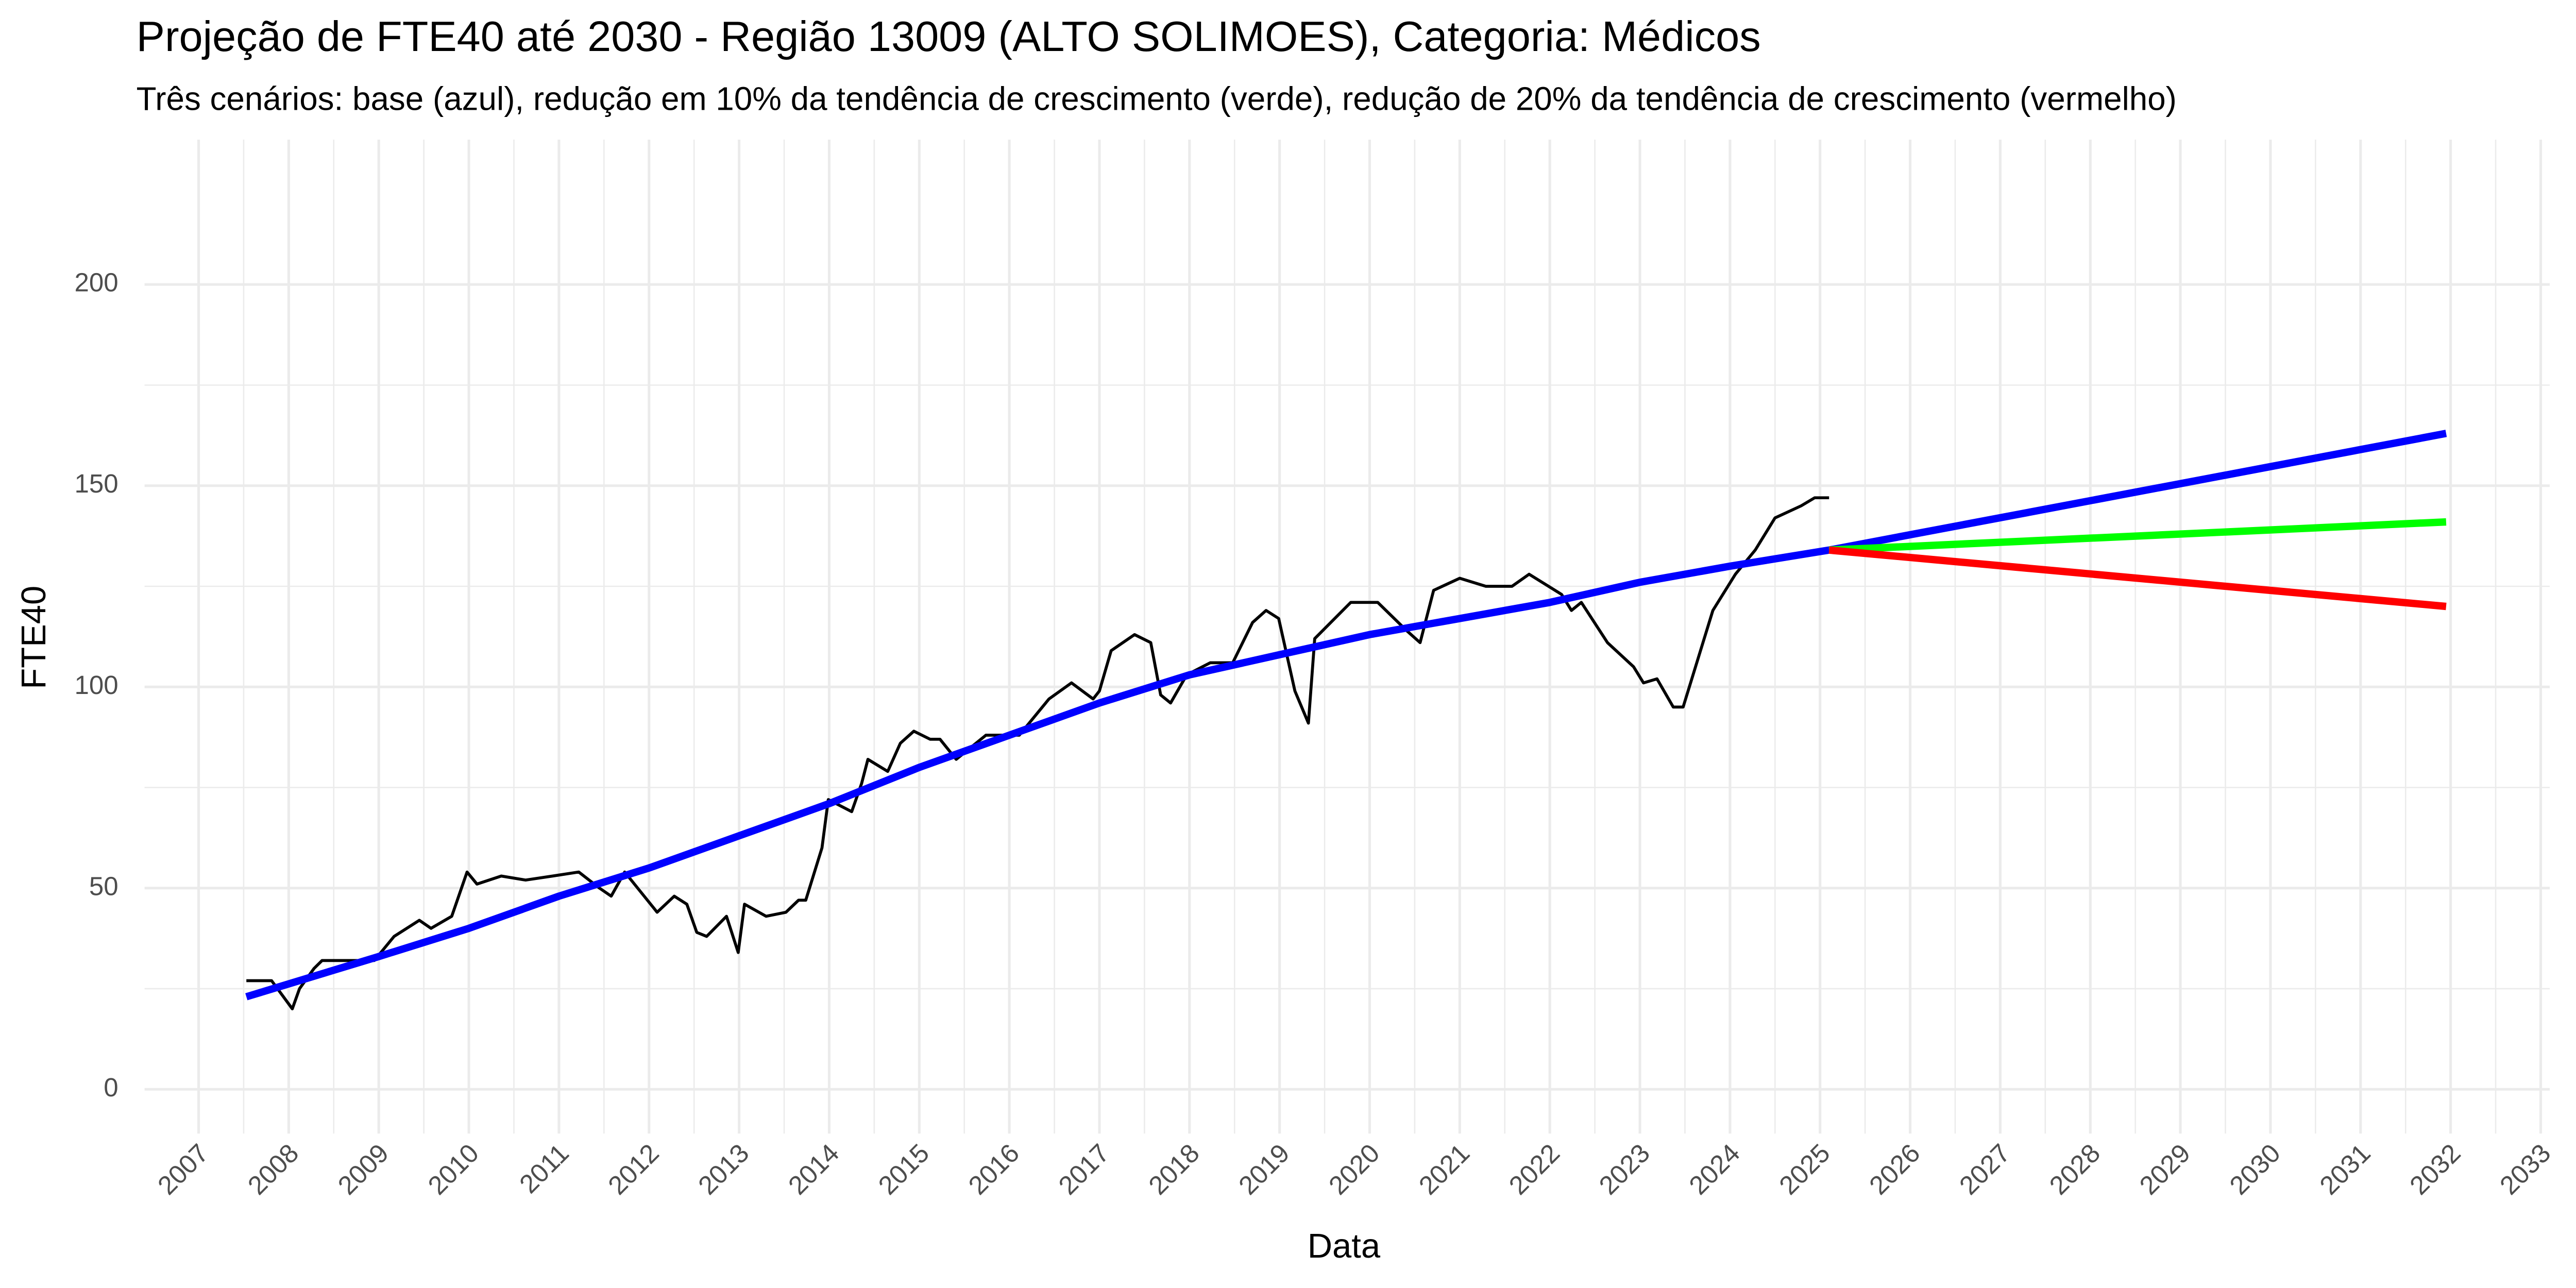 The width and height of the screenshot is (2576, 1288). What do you see at coordinates (33, 638) in the screenshot?
I see `y-axis-title: FTE40` at bounding box center [33, 638].